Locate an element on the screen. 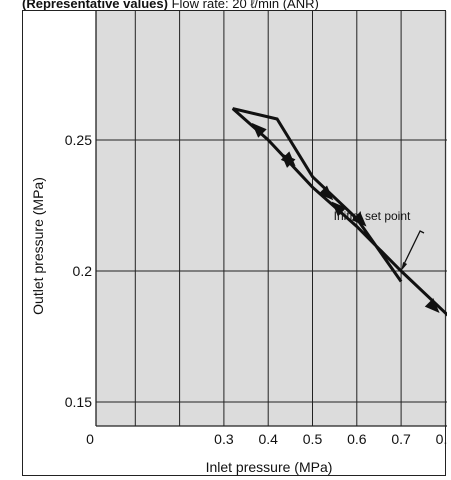 The height and width of the screenshot is (480, 451). y-axis-label: Outlet pressure (MPa) is located at coordinates (38, 246).